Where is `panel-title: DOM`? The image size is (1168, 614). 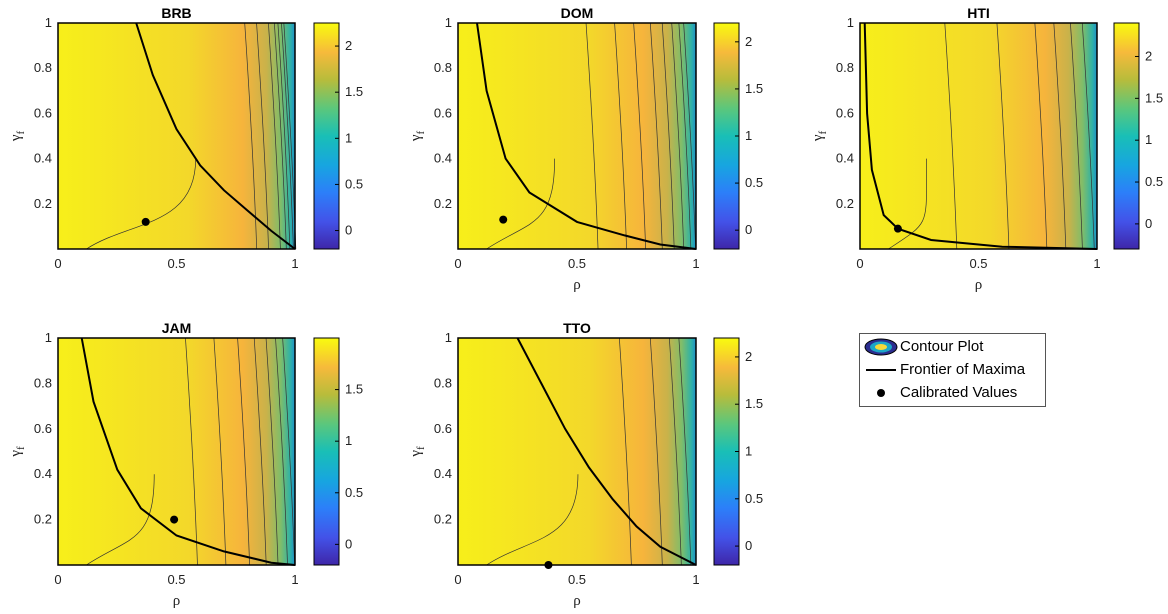
panel-title: DOM is located at coordinates (577, 13).